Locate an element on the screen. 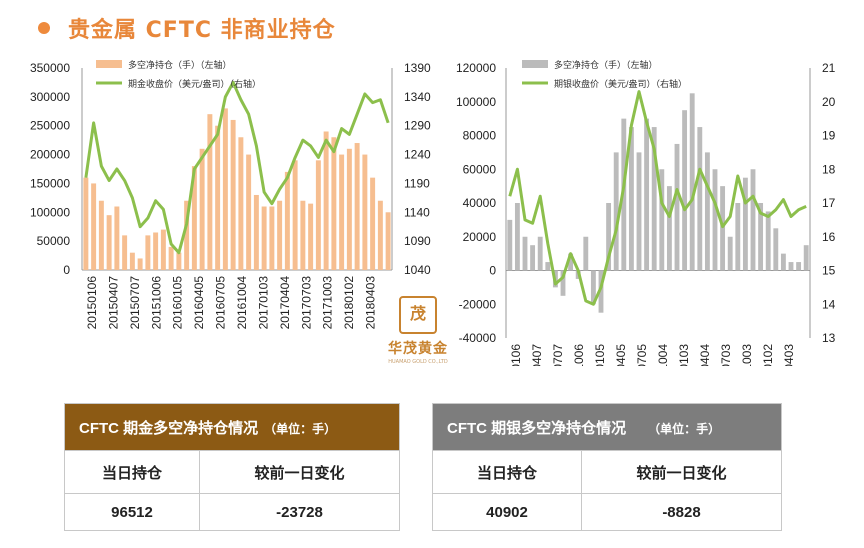 The height and width of the screenshot is (548, 864). silver-col-current: 当日持仓 is located at coordinates (507, 472).